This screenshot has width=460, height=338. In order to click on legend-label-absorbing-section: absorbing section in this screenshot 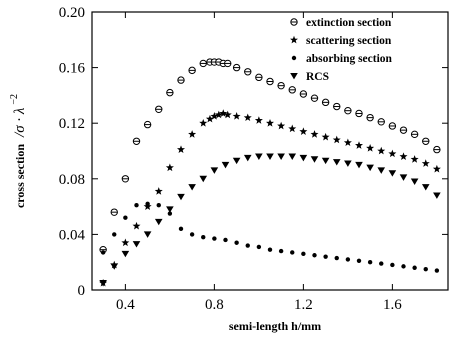, I will do `click(349, 59)`.